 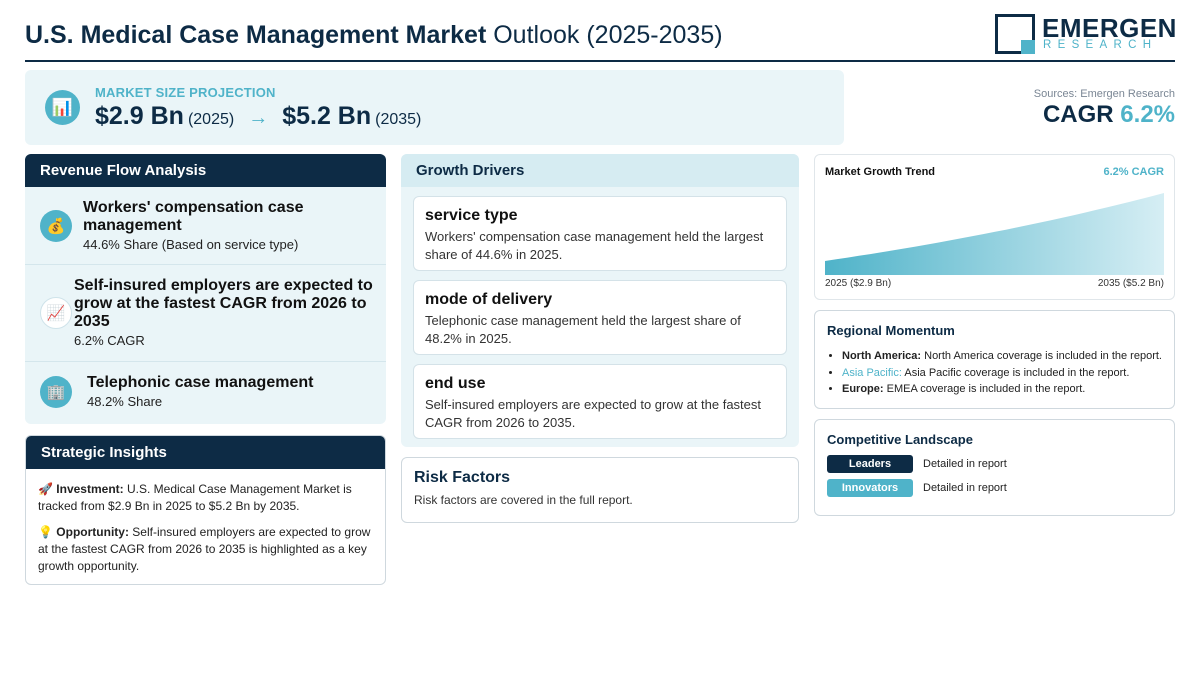 What do you see at coordinates (1100, 45) in the screenshot?
I see `logo-sub-text: RESEARCH` at bounding box center [1100, 45].